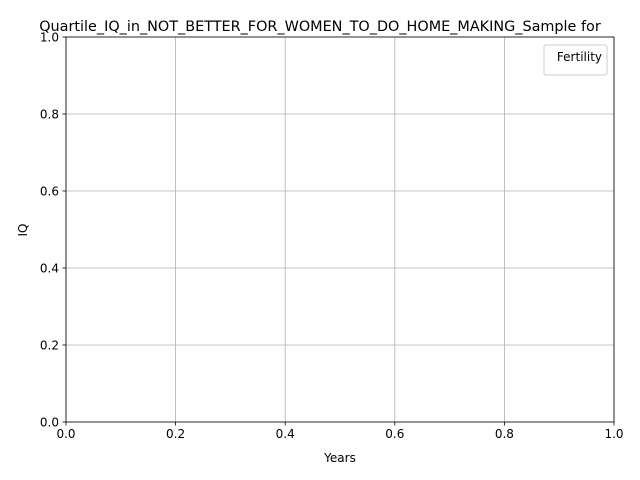 The image size is (640, 480). Describe the element at coordinates (53, 229) in the screenshot. I see `y-axis-ticks: 0.0 0.2 0.4 0.6 0.8 1.0` at that location.